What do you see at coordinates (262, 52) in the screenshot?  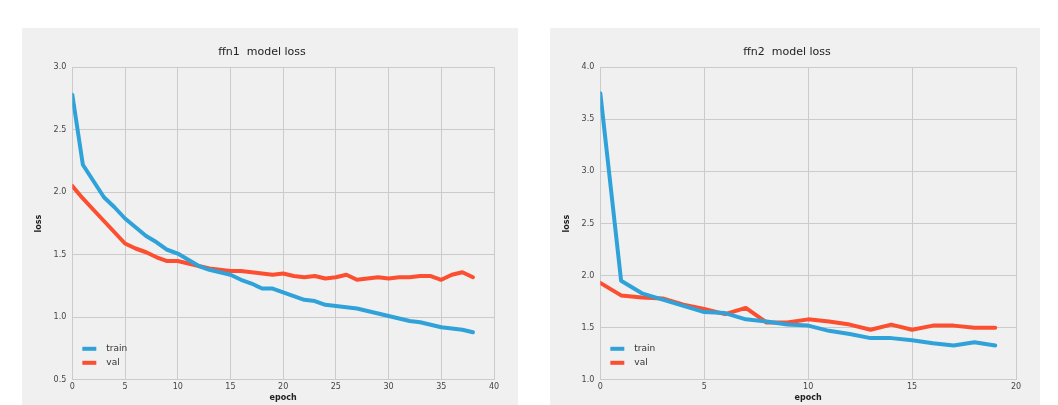 I see `chart-title: ffn1 model loss` at bounding box center [262, 52].